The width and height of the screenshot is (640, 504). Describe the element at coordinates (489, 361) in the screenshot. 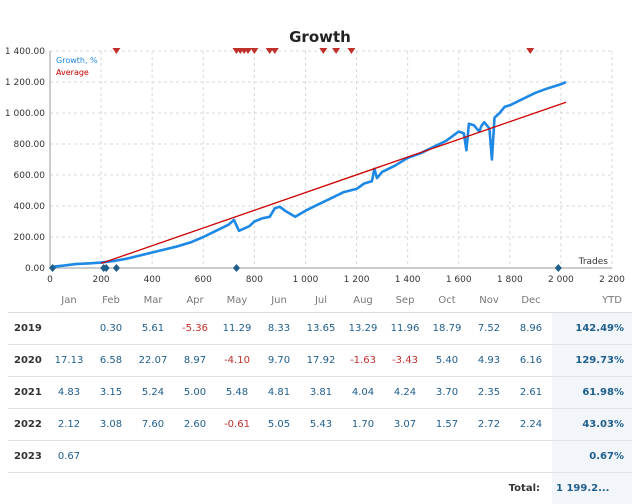

I see `month-return-cell: 4.93` at that location.